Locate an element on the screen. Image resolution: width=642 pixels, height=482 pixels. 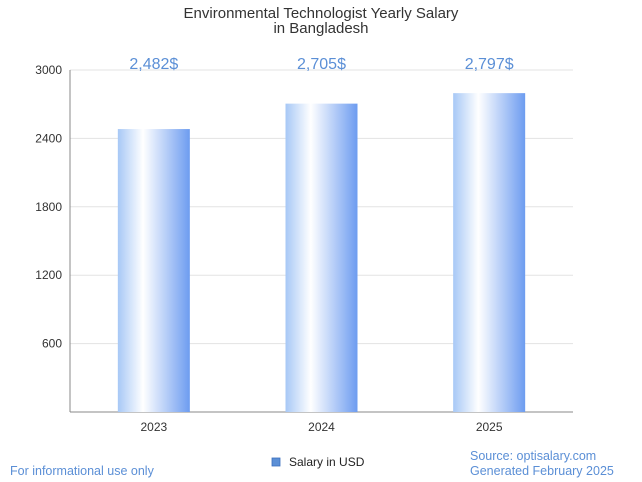
bar-2024 is located at coordinates (321, 257).